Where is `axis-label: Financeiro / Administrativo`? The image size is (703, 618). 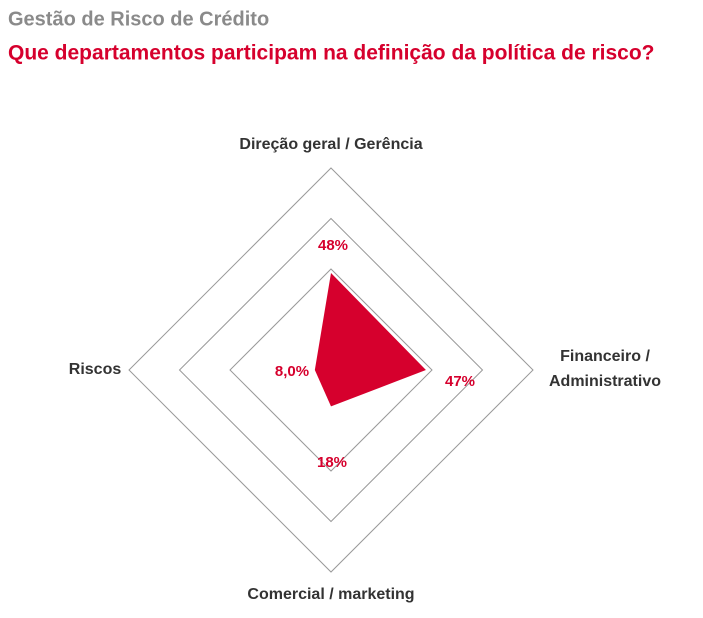
axis-label: Financeiro / Administrativo is located at coordinates (605, 369).